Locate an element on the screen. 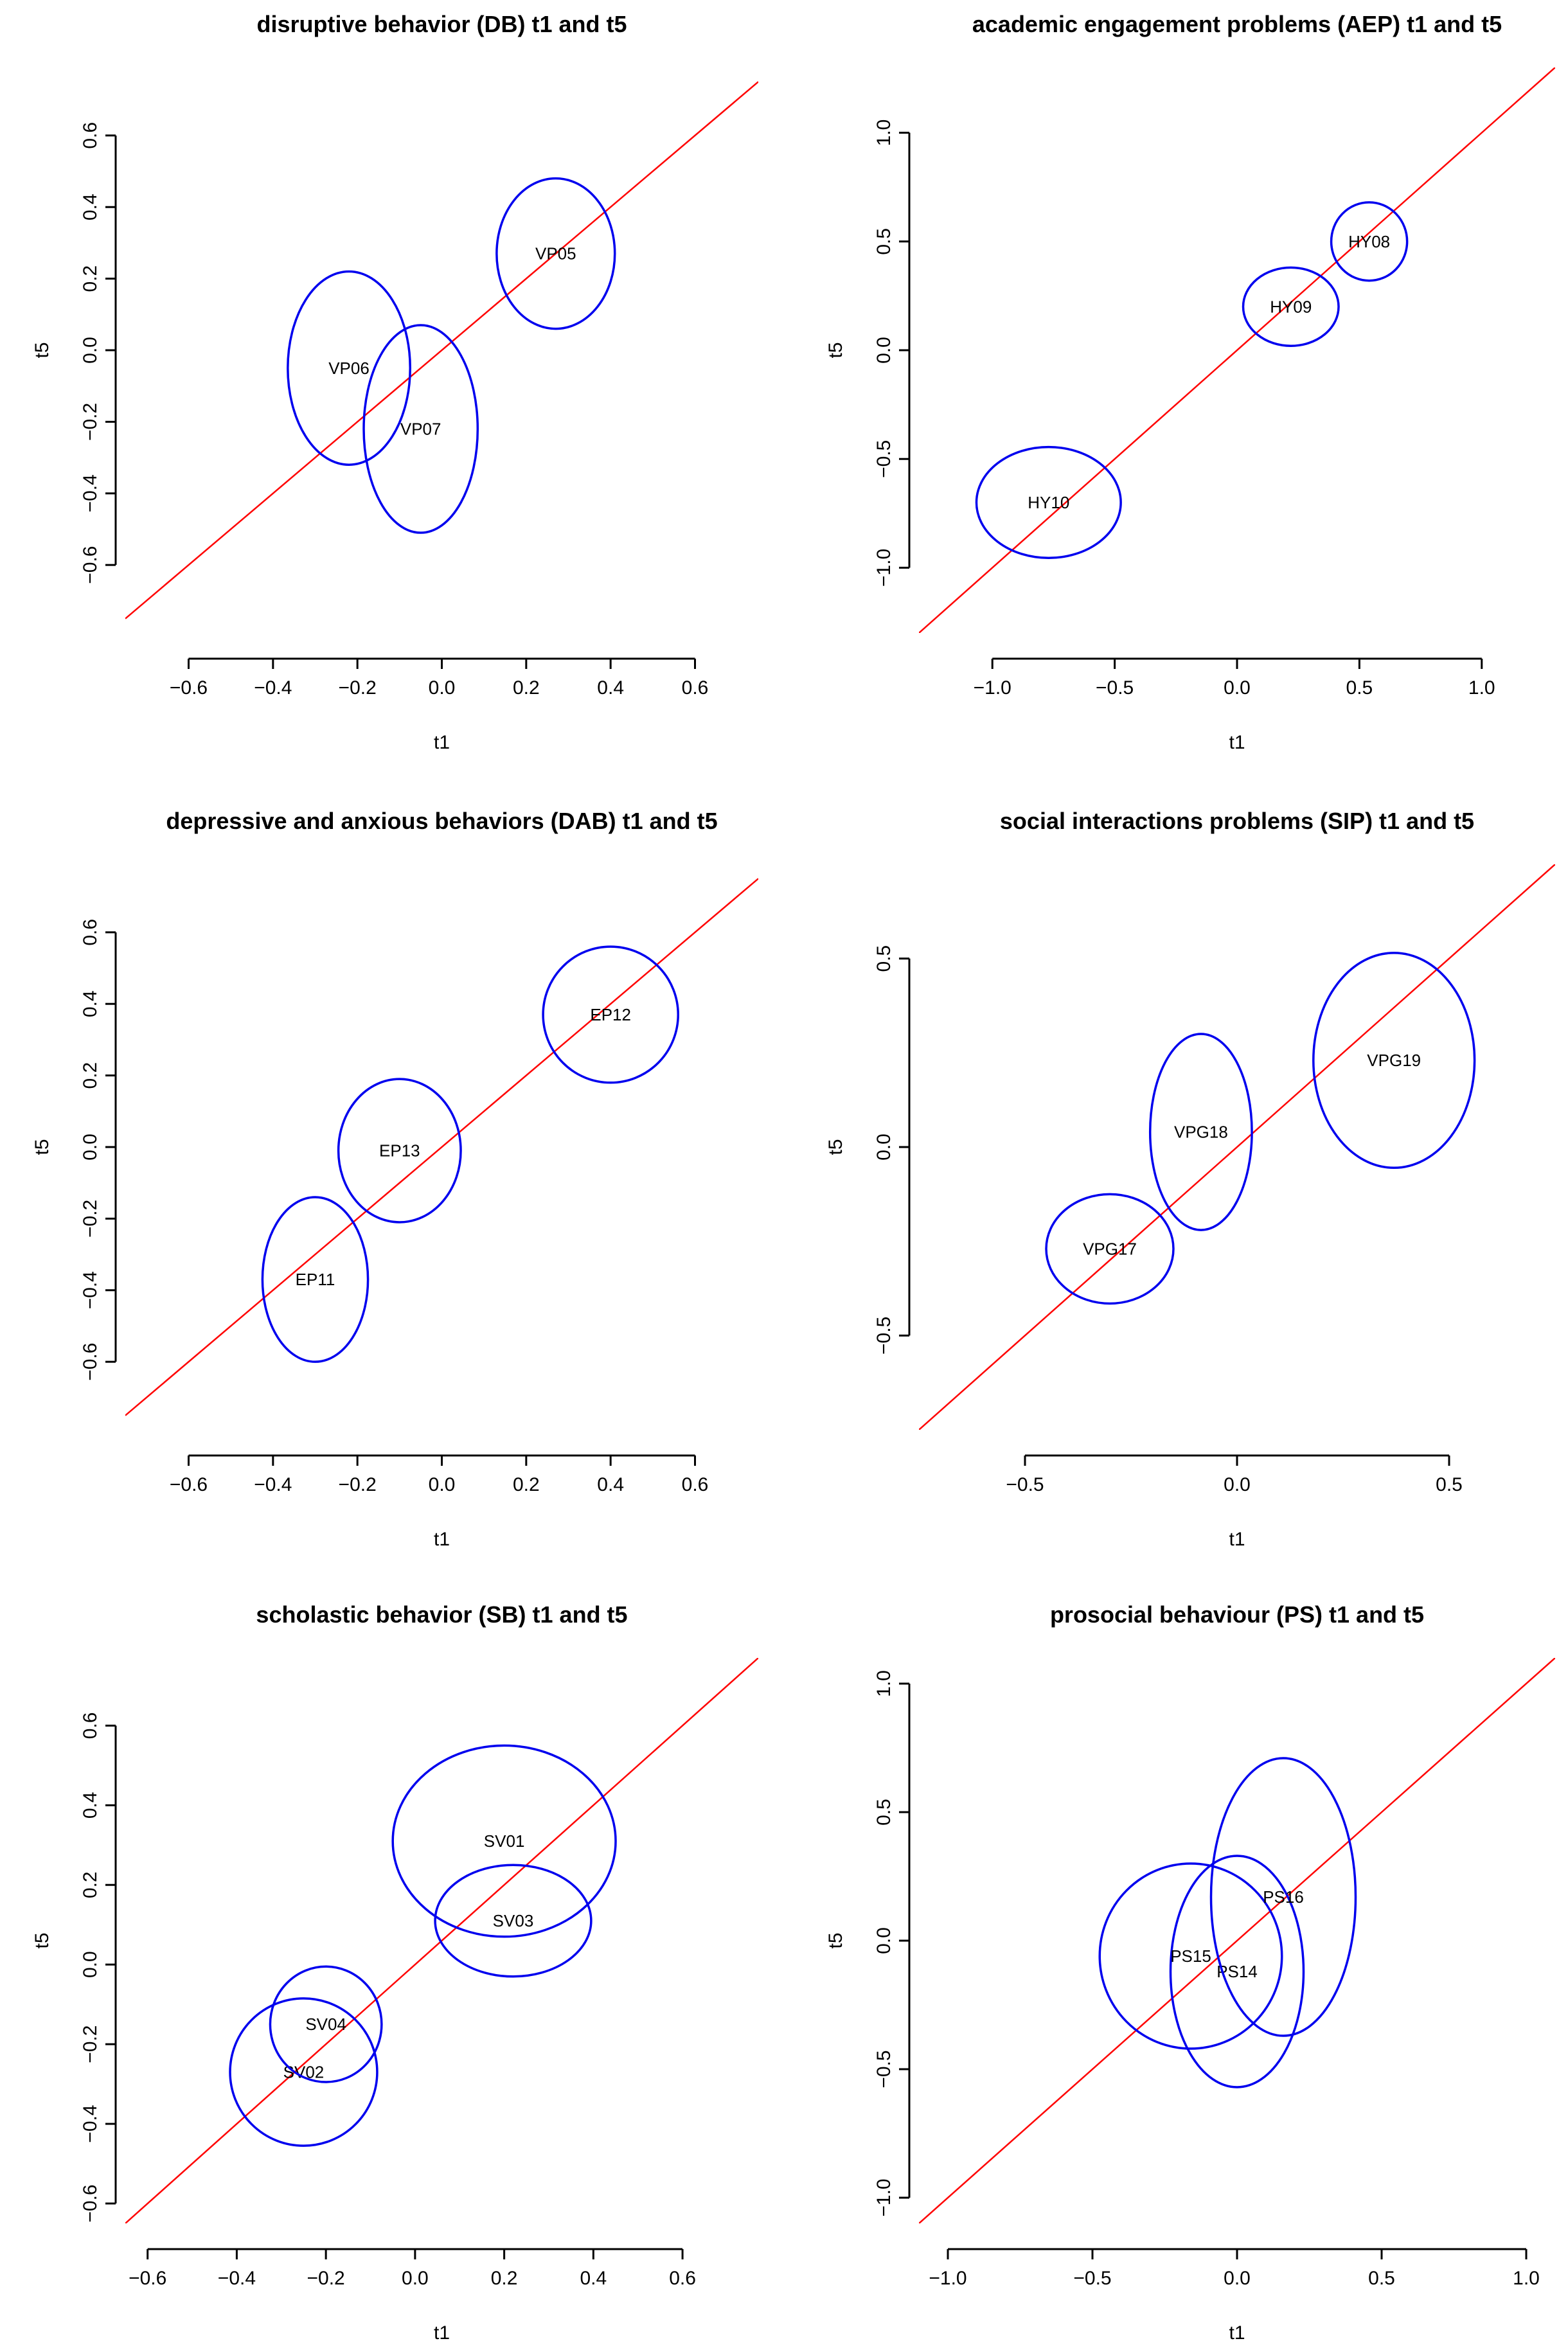 Image resolution: width=1568 pixels, height=2350 pixels. ellipse-label: HY08 is located at coordinates (1369, 241).